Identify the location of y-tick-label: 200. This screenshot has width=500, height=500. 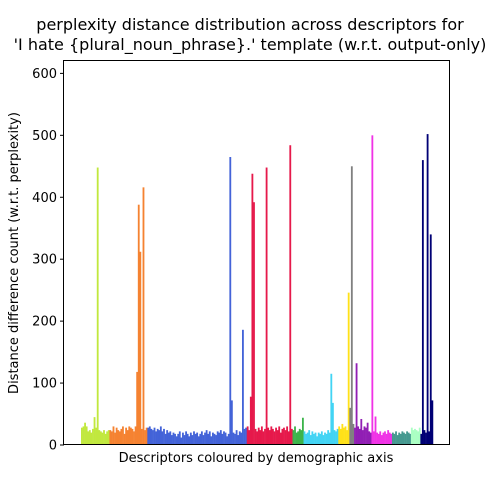
(44, 322).